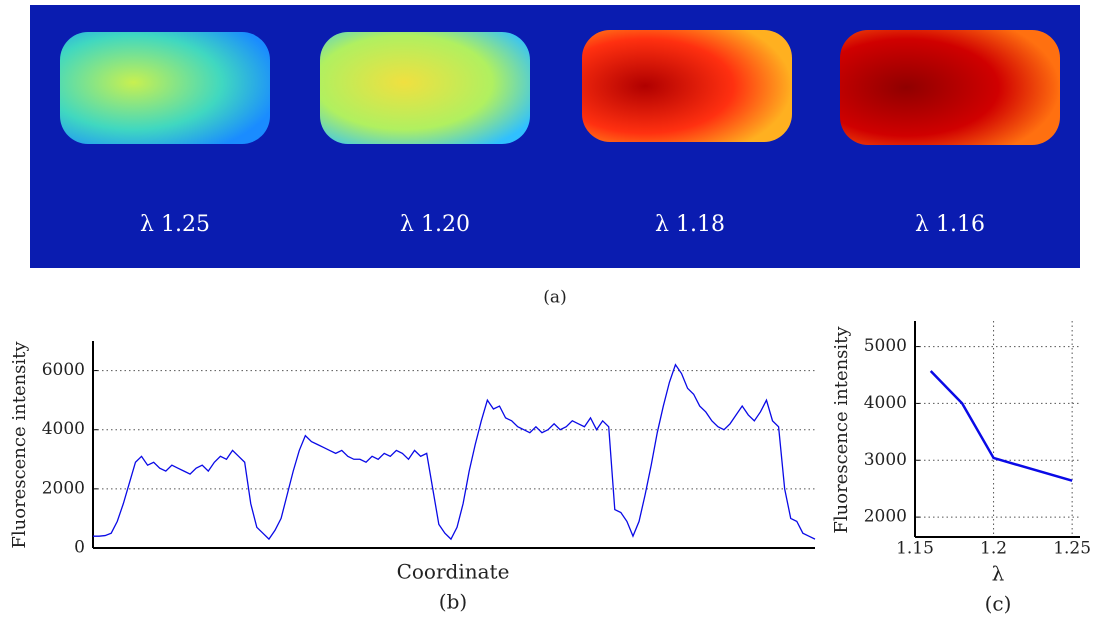 The width and height of the screenshot is (1097, 625). Describe the element at coordinates (915, 549) in the screenshot. I see `x-tick-label: 1.15` at that location.